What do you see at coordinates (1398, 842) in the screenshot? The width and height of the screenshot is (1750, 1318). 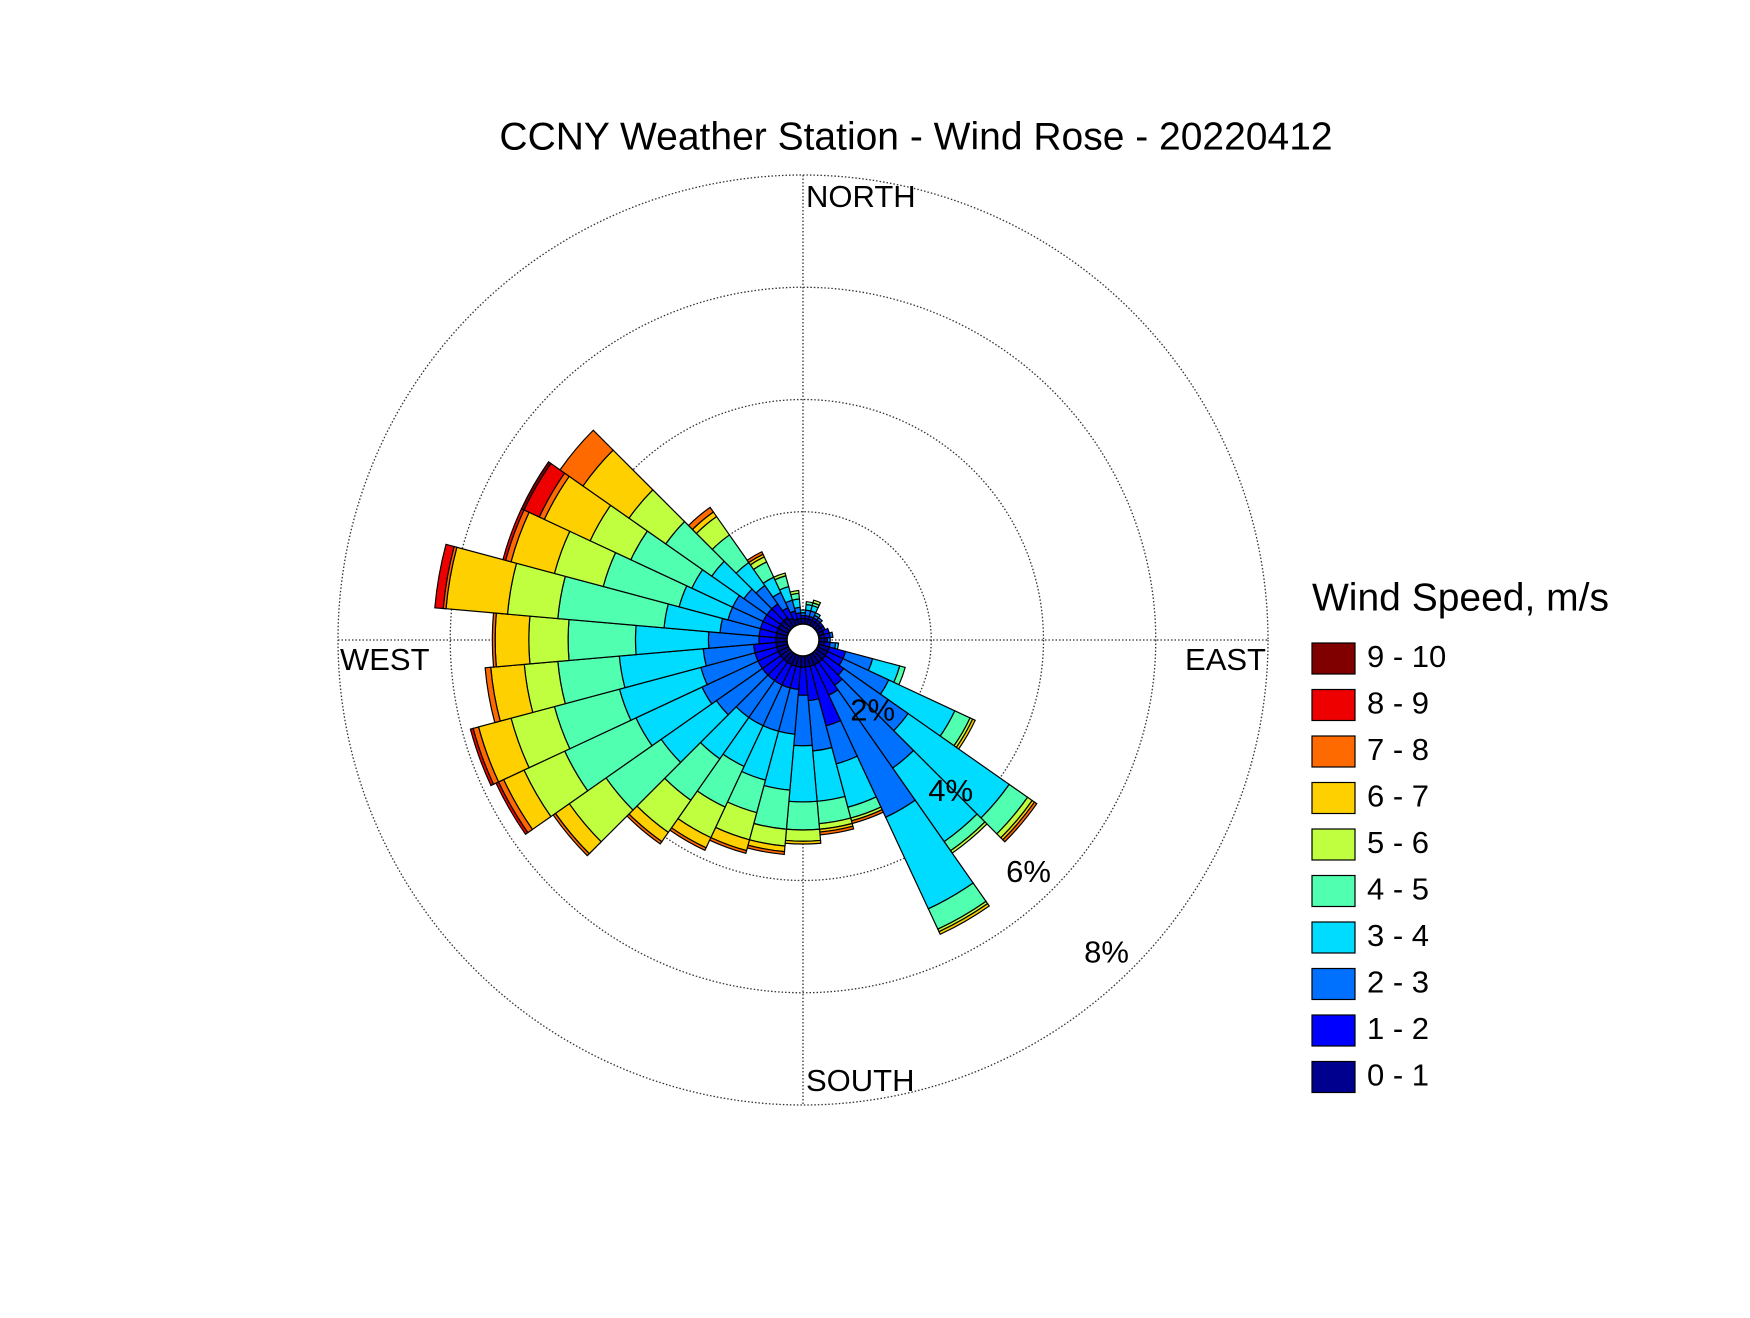 I see `legend-label: 5 - 6` at bounding box center [1398, 842].